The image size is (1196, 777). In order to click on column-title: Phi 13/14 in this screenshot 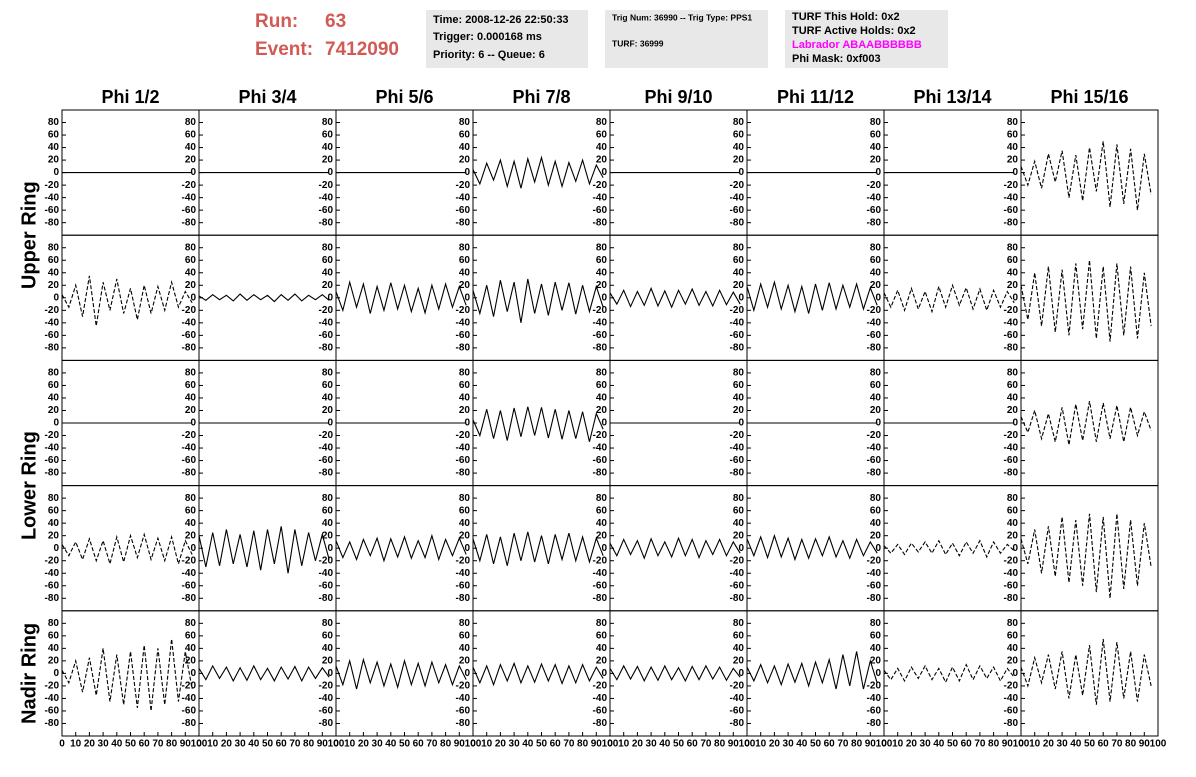, I will do `click(952, 97)`.